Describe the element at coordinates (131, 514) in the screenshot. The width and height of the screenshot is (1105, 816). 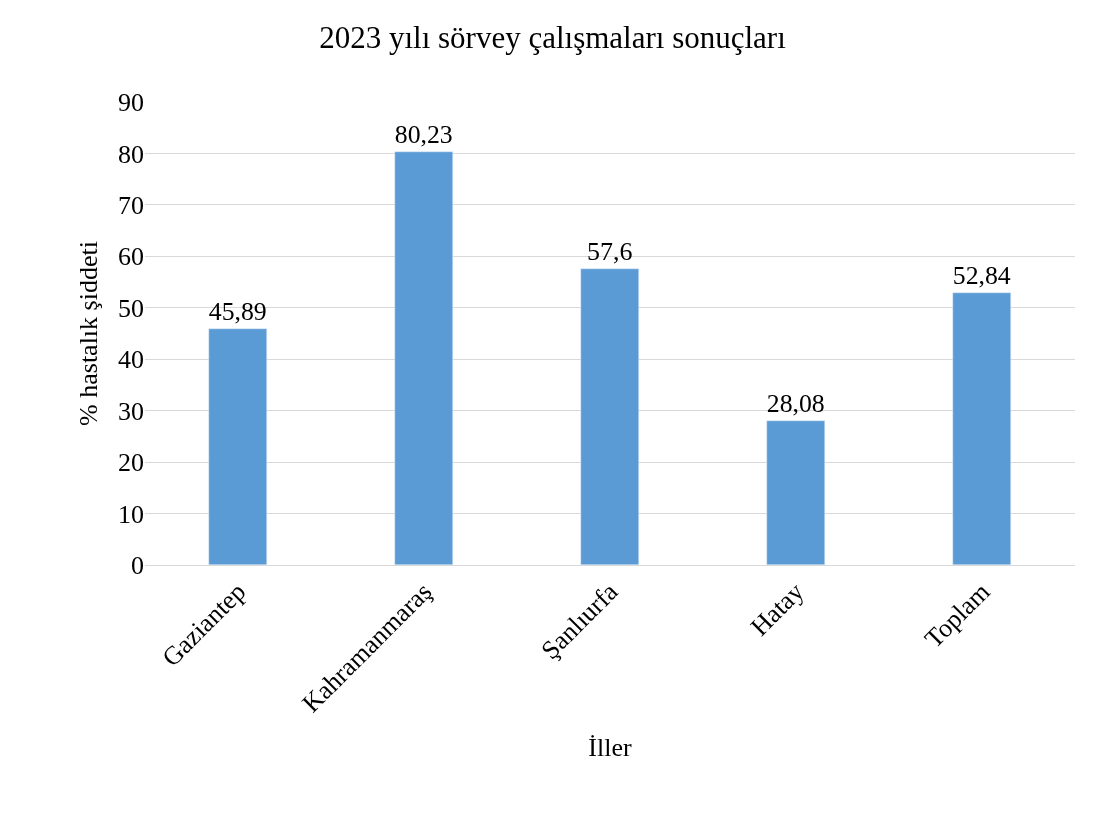
I see `y-tick-label: 10` at that location.